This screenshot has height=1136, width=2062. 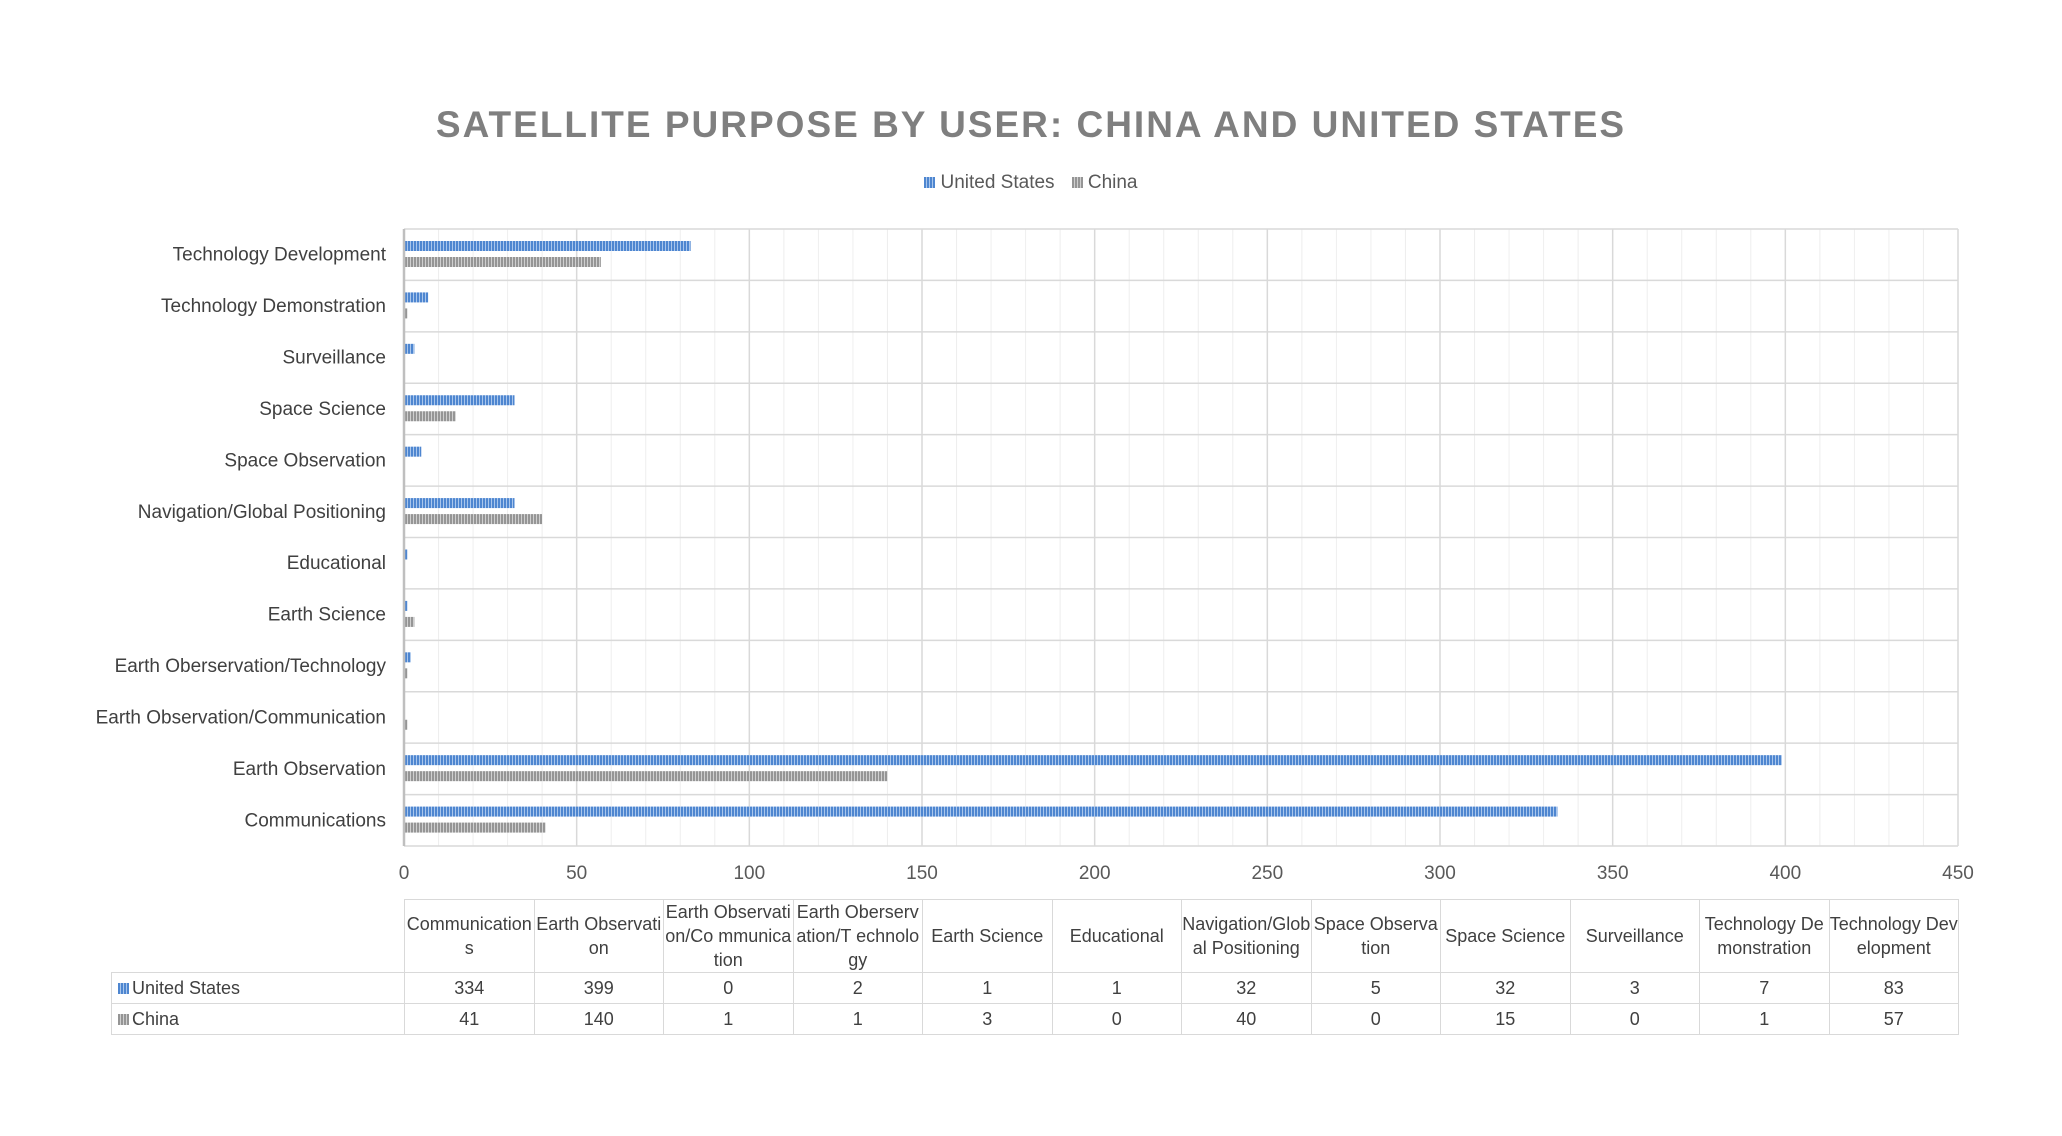 What do you see at coordinates (280, 255) in the screenshot?
I see `y-category-label: Technology Development` at bounding box center [280, 255].